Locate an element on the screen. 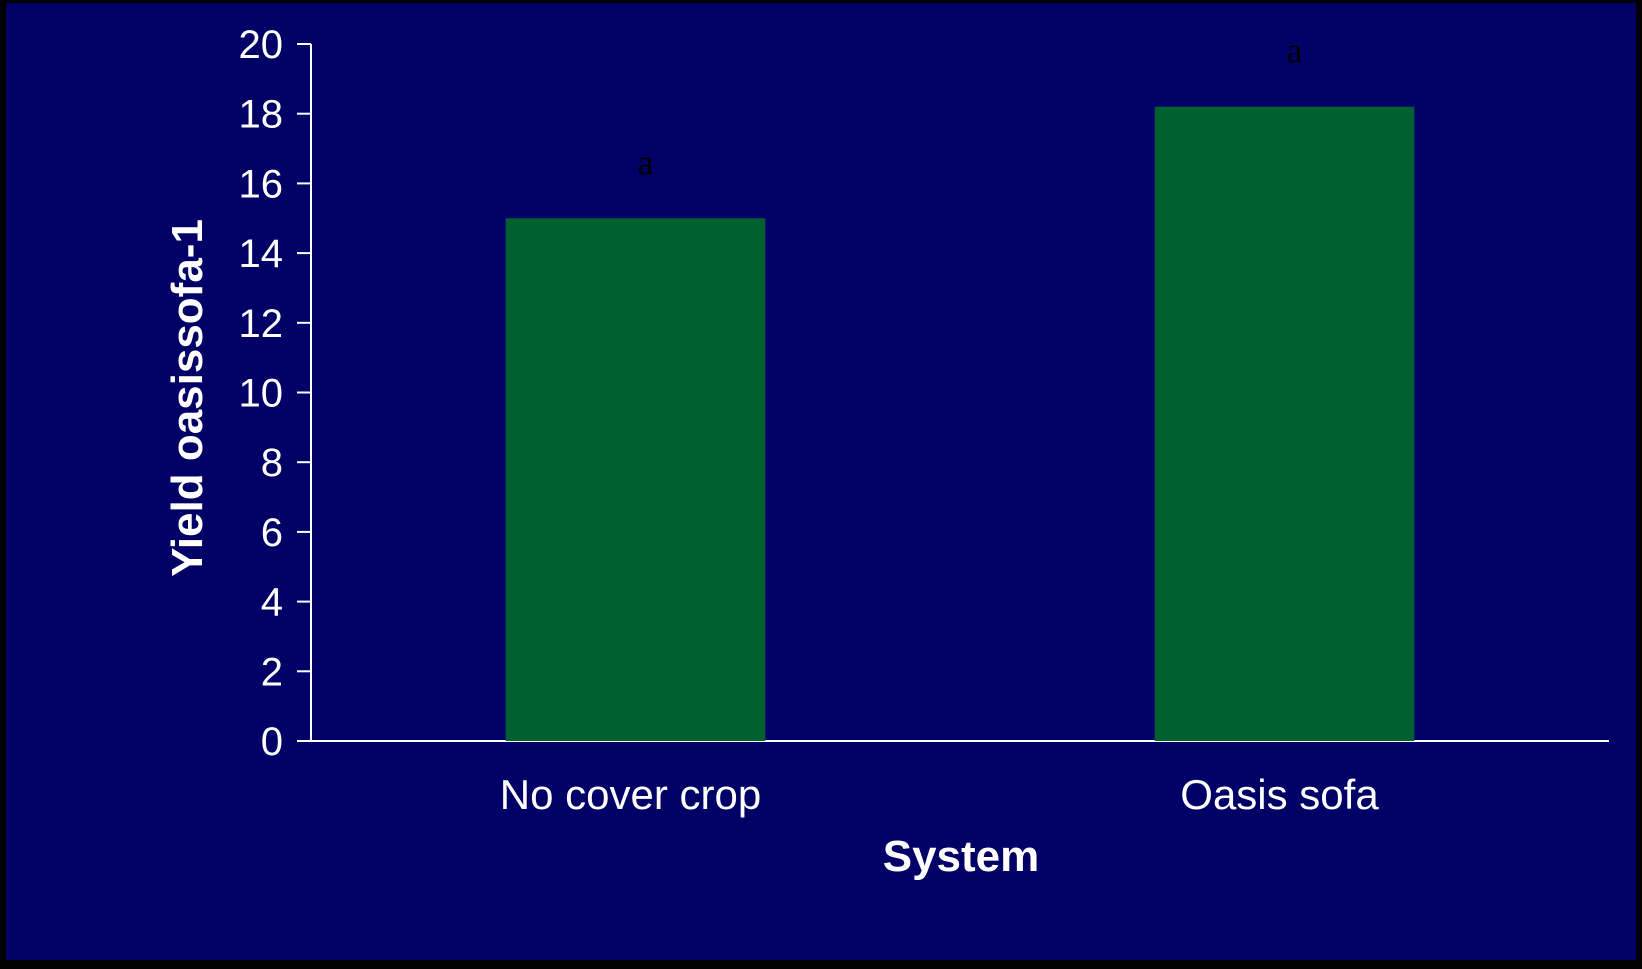 This screenshot has height=969, width=1642. bar-no-cover-crop is located at coordinates (635, 479).